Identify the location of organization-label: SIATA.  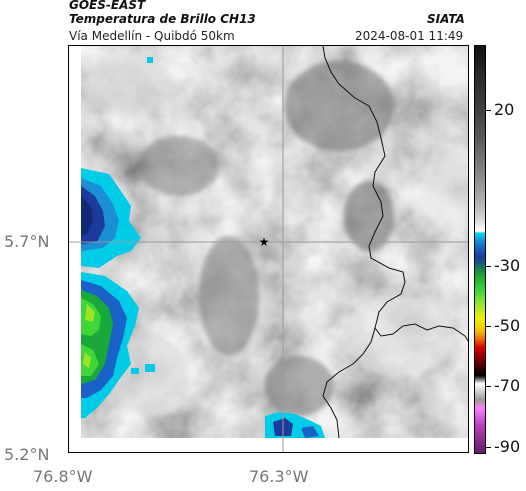
(446, 19).